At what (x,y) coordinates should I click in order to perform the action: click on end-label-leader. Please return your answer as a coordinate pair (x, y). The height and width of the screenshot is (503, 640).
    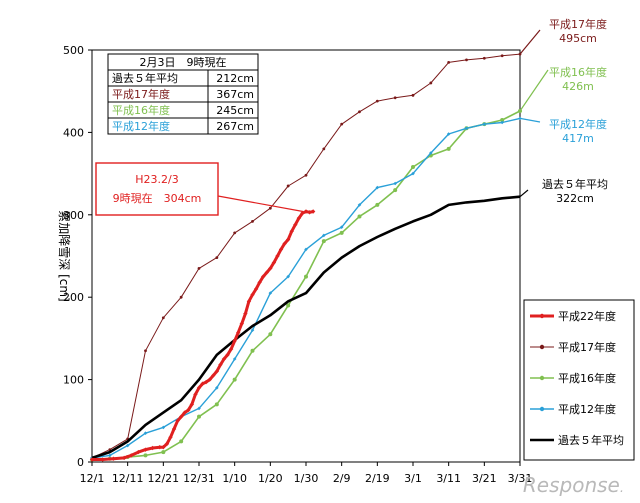
    Looking at the image, I should click on (530, 120).